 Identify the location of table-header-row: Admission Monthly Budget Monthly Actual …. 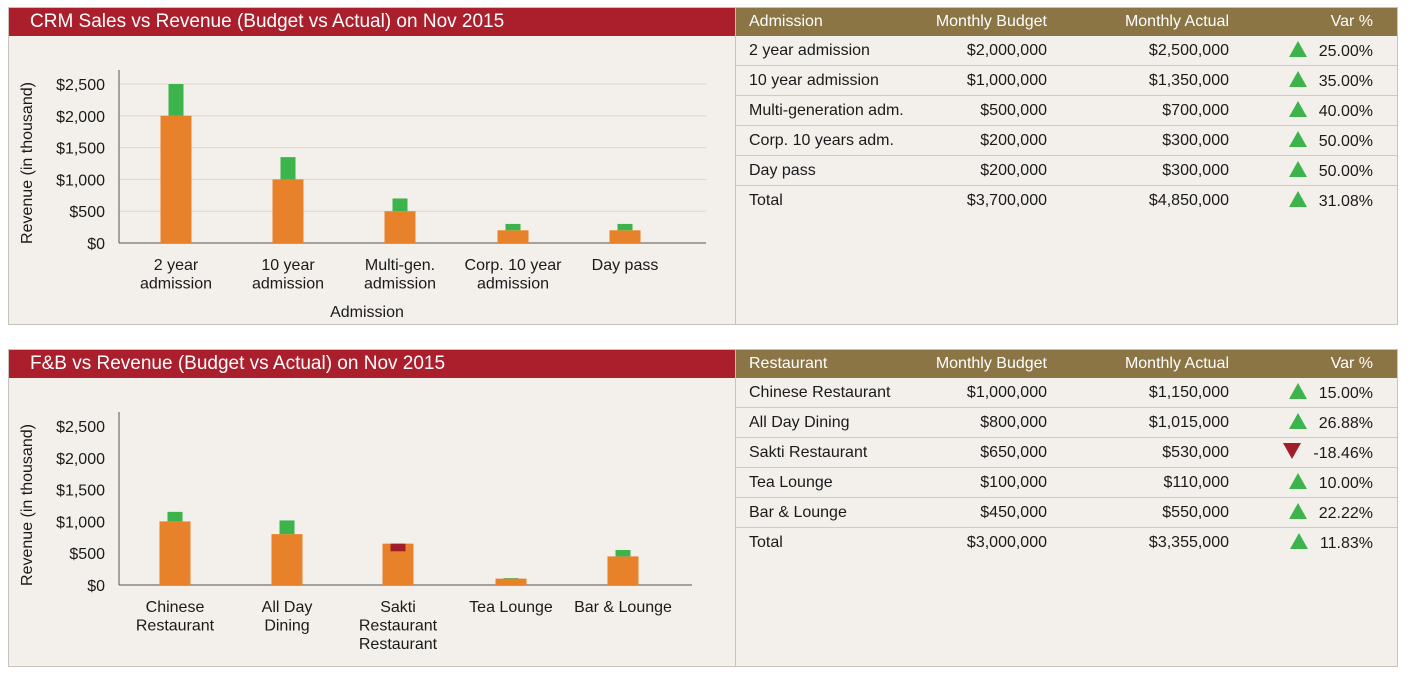
(1066, 22).